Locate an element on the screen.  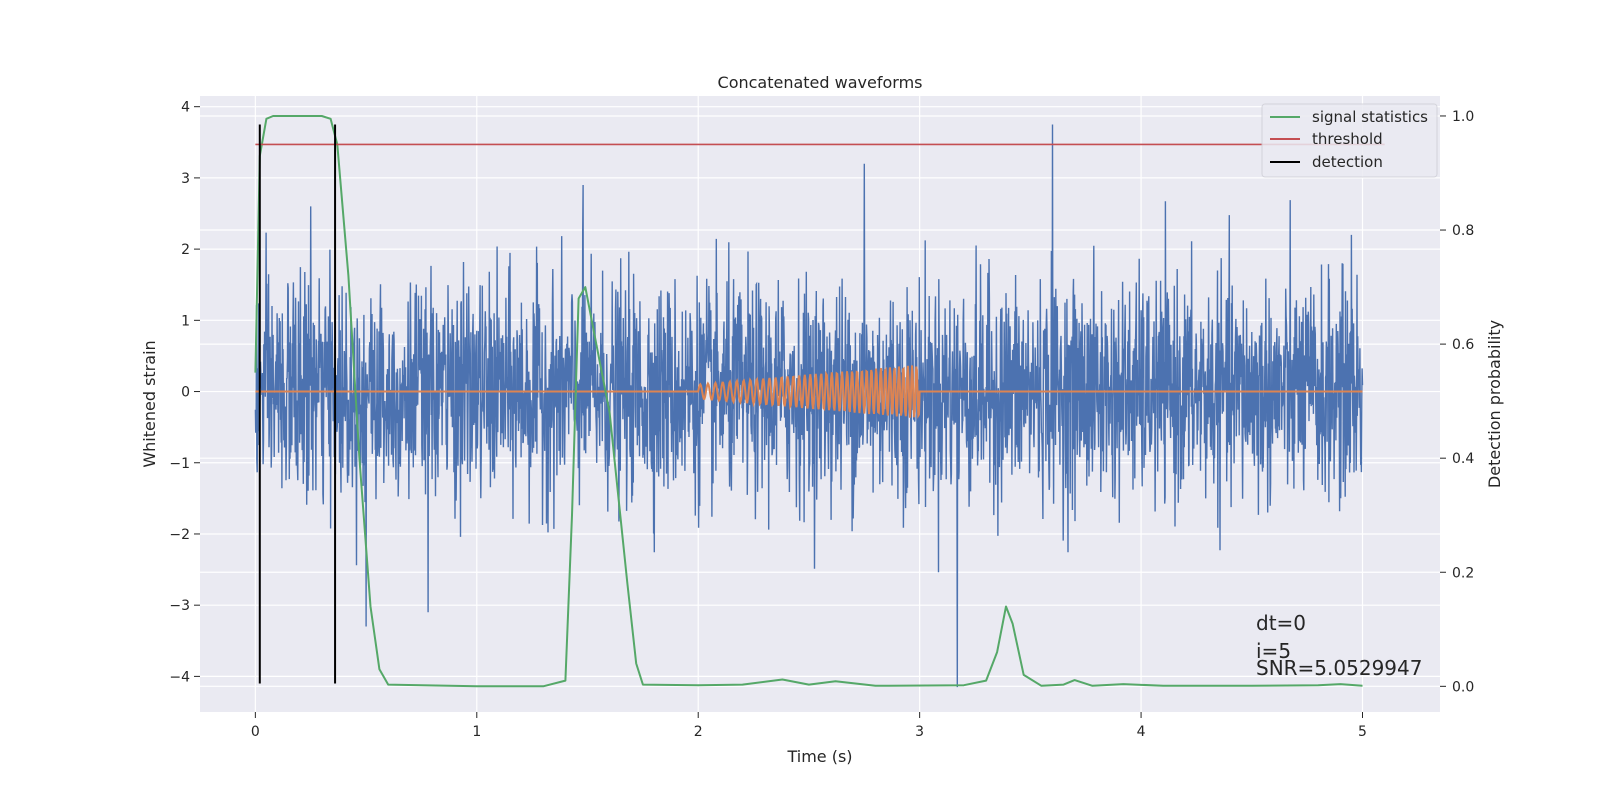
y-axis-right-label: Detection probability is located at coordinates (1494, 404).